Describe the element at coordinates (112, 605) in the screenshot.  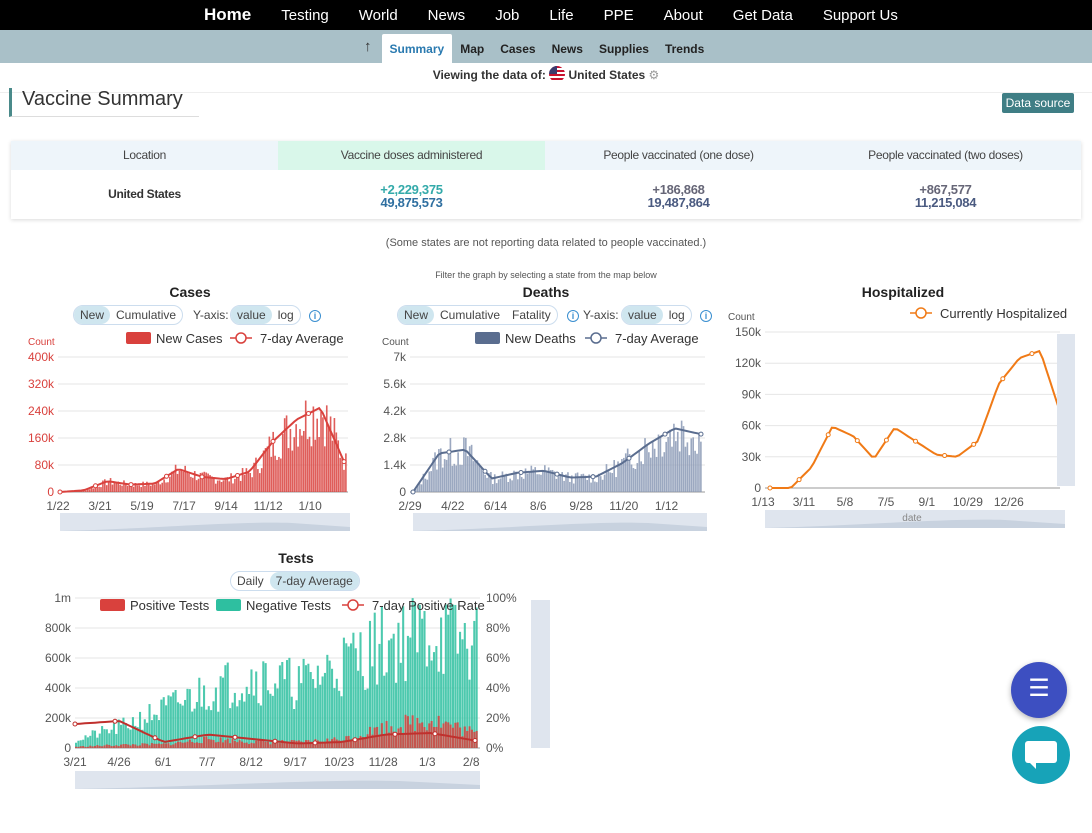
I see `legend-positive-tests-swatch` at that location.